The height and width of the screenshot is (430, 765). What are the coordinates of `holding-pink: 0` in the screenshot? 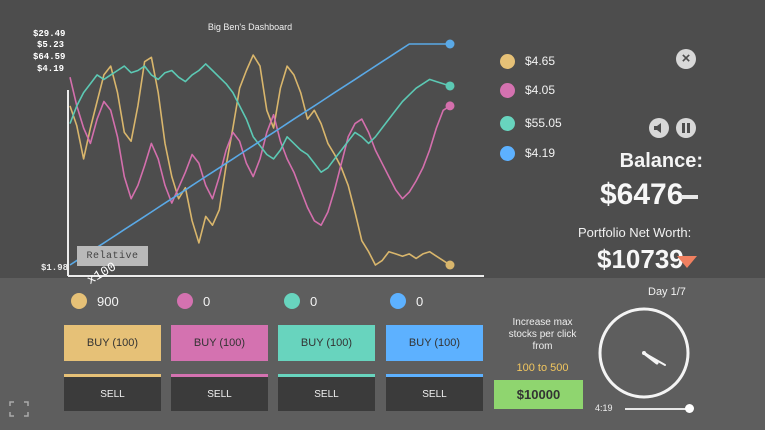 It's located at (193, 301).